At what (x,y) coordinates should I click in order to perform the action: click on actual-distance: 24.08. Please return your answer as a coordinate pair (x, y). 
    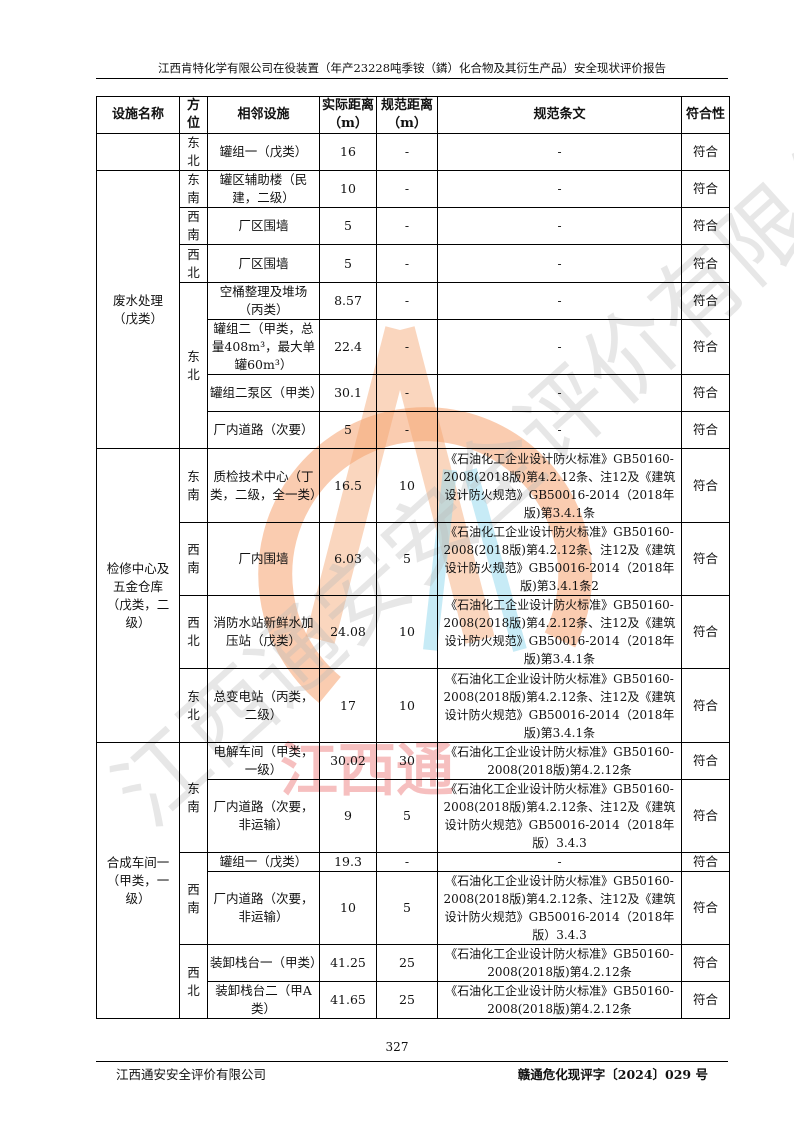
    Looking at the image, I should click on (348, 632).